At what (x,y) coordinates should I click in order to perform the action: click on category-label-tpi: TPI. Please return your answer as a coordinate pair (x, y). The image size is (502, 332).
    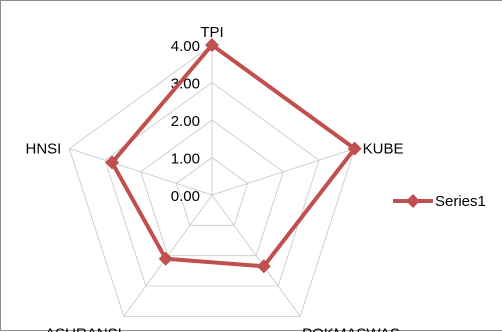
    Looking at the image, I should click on (211, 32).